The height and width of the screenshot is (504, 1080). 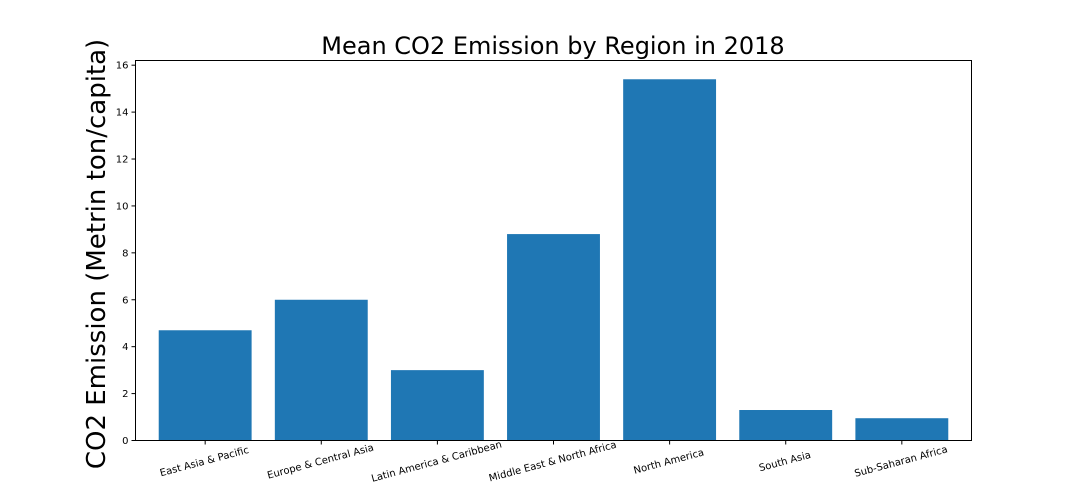 What do you see at coordinates (436, 461) in the screenshot?
I see `x-tick-label: Latin America & Caribbean` at bounding box center [436, 461].